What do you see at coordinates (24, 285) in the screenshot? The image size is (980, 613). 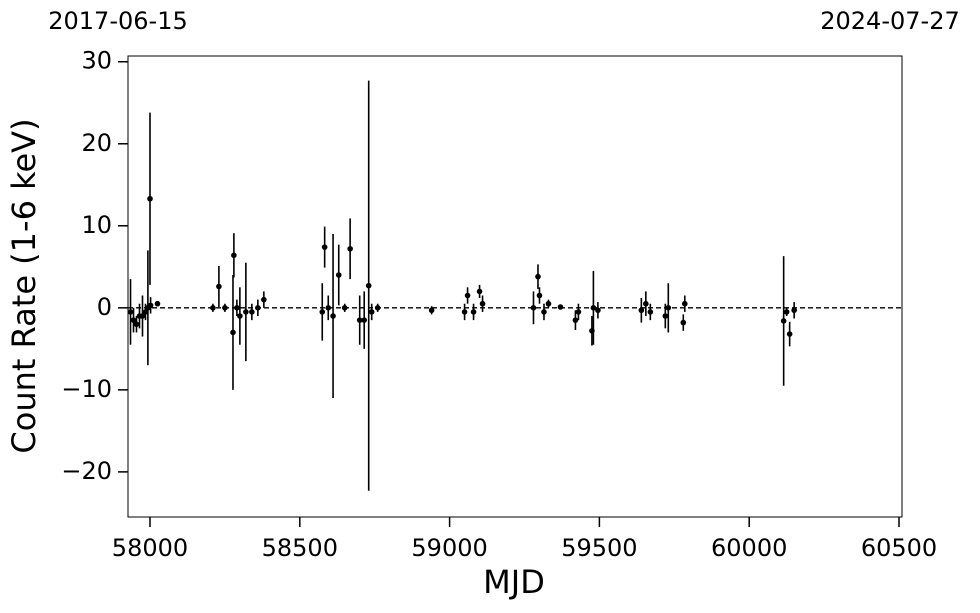 I see `y-axis-label: Count Rate (1-6 keV)` at bounding box center [24, 285].